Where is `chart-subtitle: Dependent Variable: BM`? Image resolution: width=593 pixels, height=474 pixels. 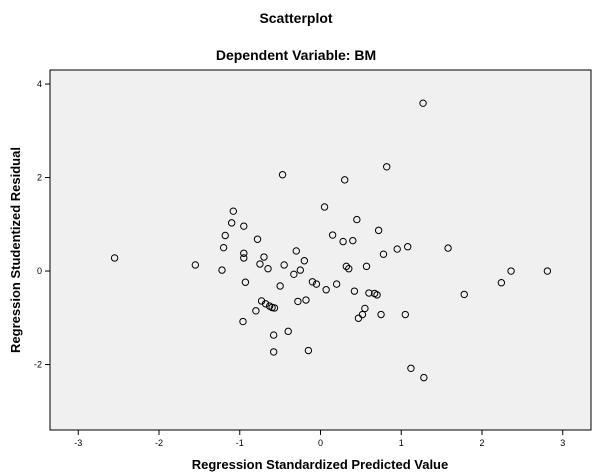
chart-subtitle: Dependent Variable: BM is located at coordinates (296, 55).